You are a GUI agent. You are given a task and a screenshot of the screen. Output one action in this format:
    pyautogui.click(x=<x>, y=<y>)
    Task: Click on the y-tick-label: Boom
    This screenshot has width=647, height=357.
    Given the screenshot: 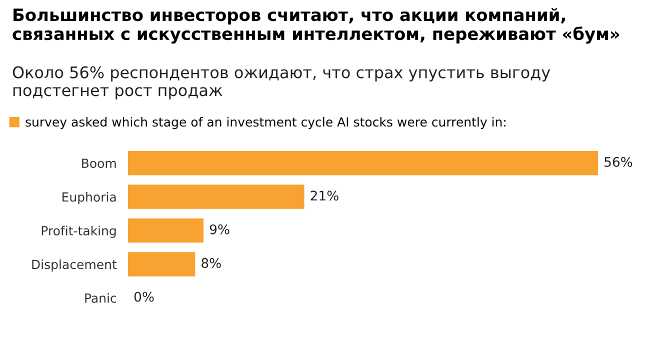 What is the action you would take?
    pyautogui.click(x=99, y=163)
    